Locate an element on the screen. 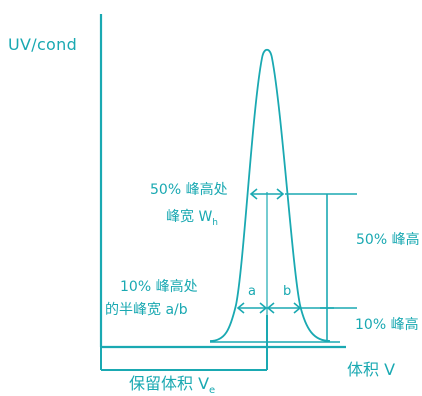 The width and height of the screenshot is (422, 396). b-label: b is located at coordinates (287, 291).